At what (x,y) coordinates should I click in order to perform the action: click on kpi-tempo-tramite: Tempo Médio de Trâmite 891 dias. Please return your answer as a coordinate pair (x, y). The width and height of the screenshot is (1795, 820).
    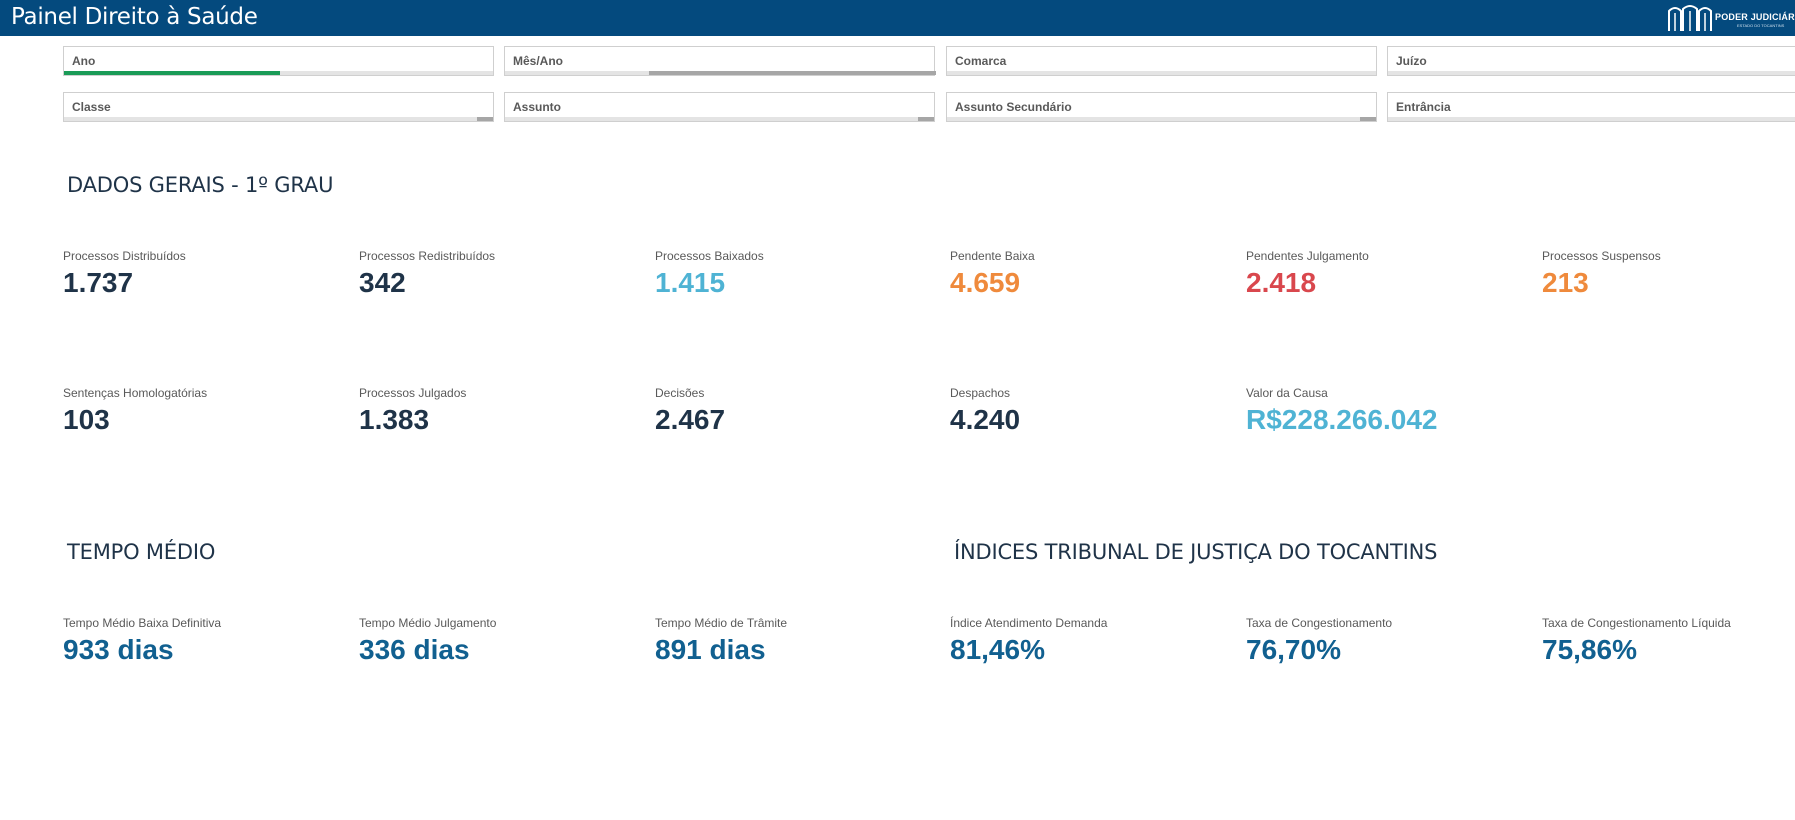
    Looking at the image, I should click on (795, 641).